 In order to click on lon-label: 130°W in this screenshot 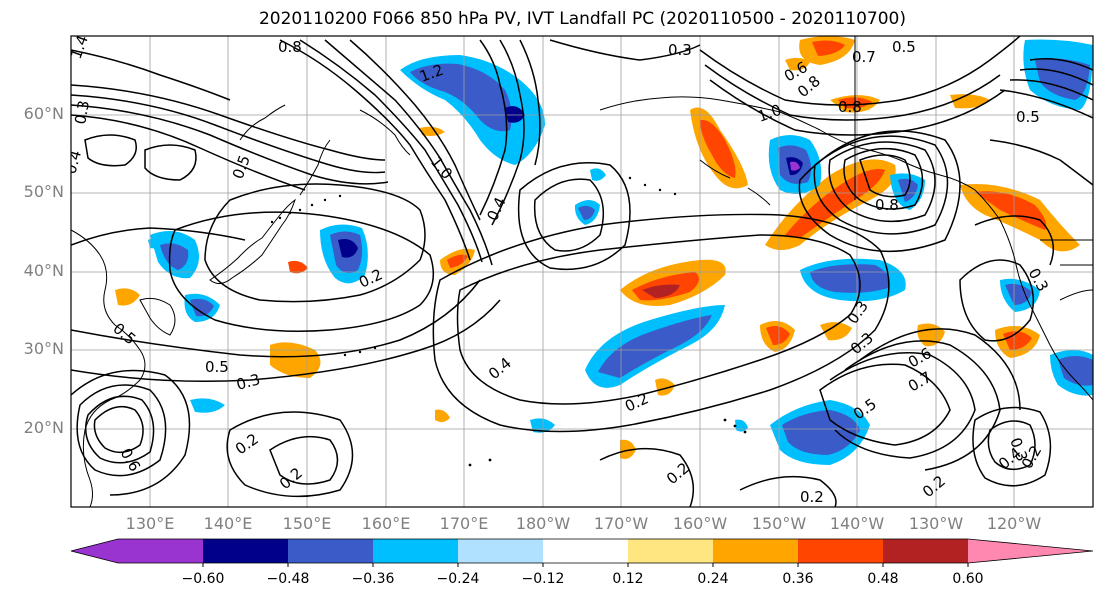, I will do `click(936, 523)`.